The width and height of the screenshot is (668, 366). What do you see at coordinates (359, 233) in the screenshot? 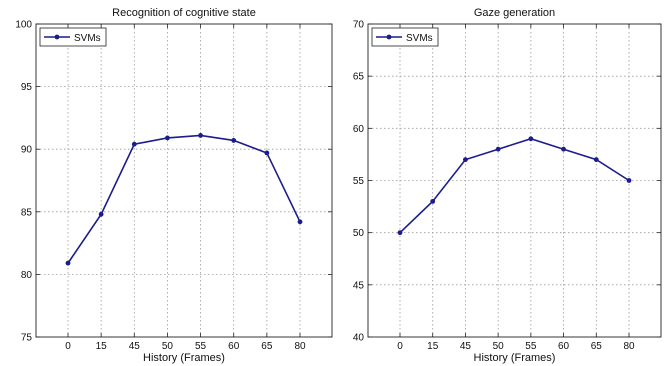
I see `y-tick-label: 50` at bounding box center [359, 233].